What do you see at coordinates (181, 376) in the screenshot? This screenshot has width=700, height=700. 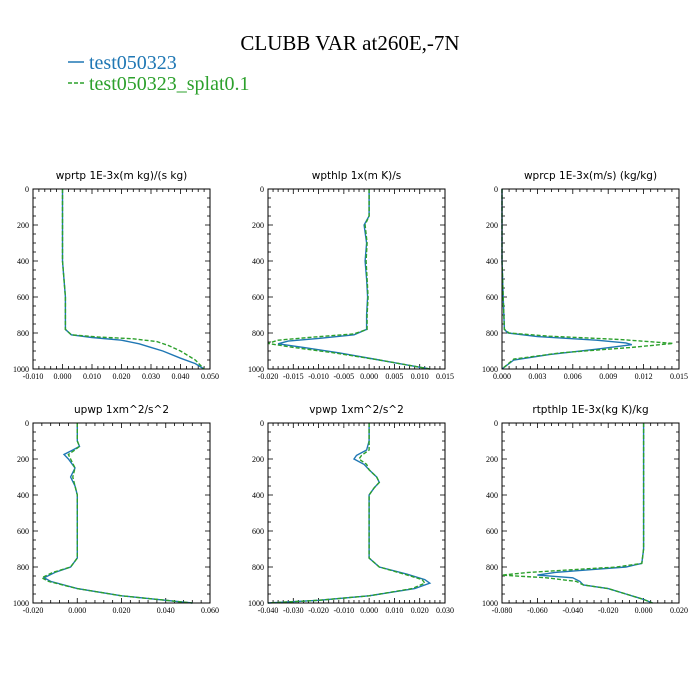 I see `x-tick-label: 0.040` at bounding box center [181, 376].